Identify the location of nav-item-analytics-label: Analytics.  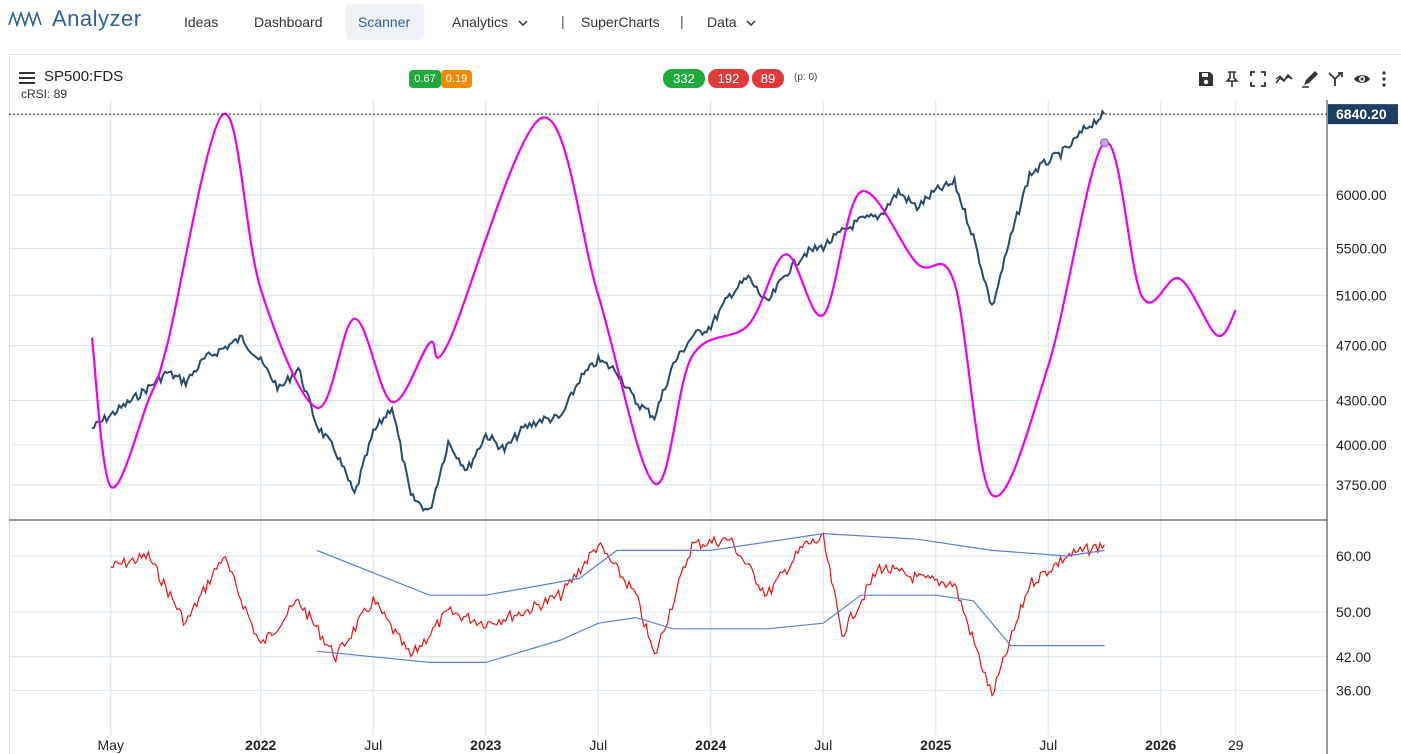
(480, 22).